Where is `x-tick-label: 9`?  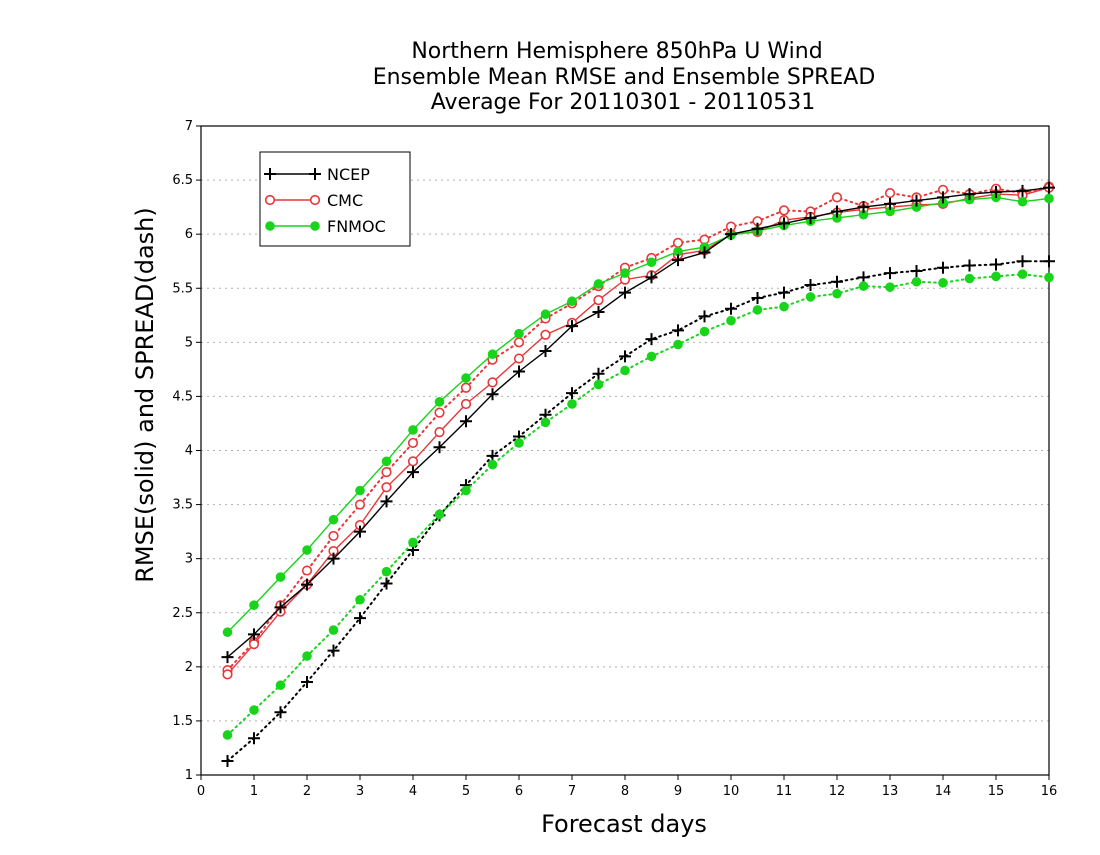 x-tick-label: 9 is located at coordinates (678, 791).